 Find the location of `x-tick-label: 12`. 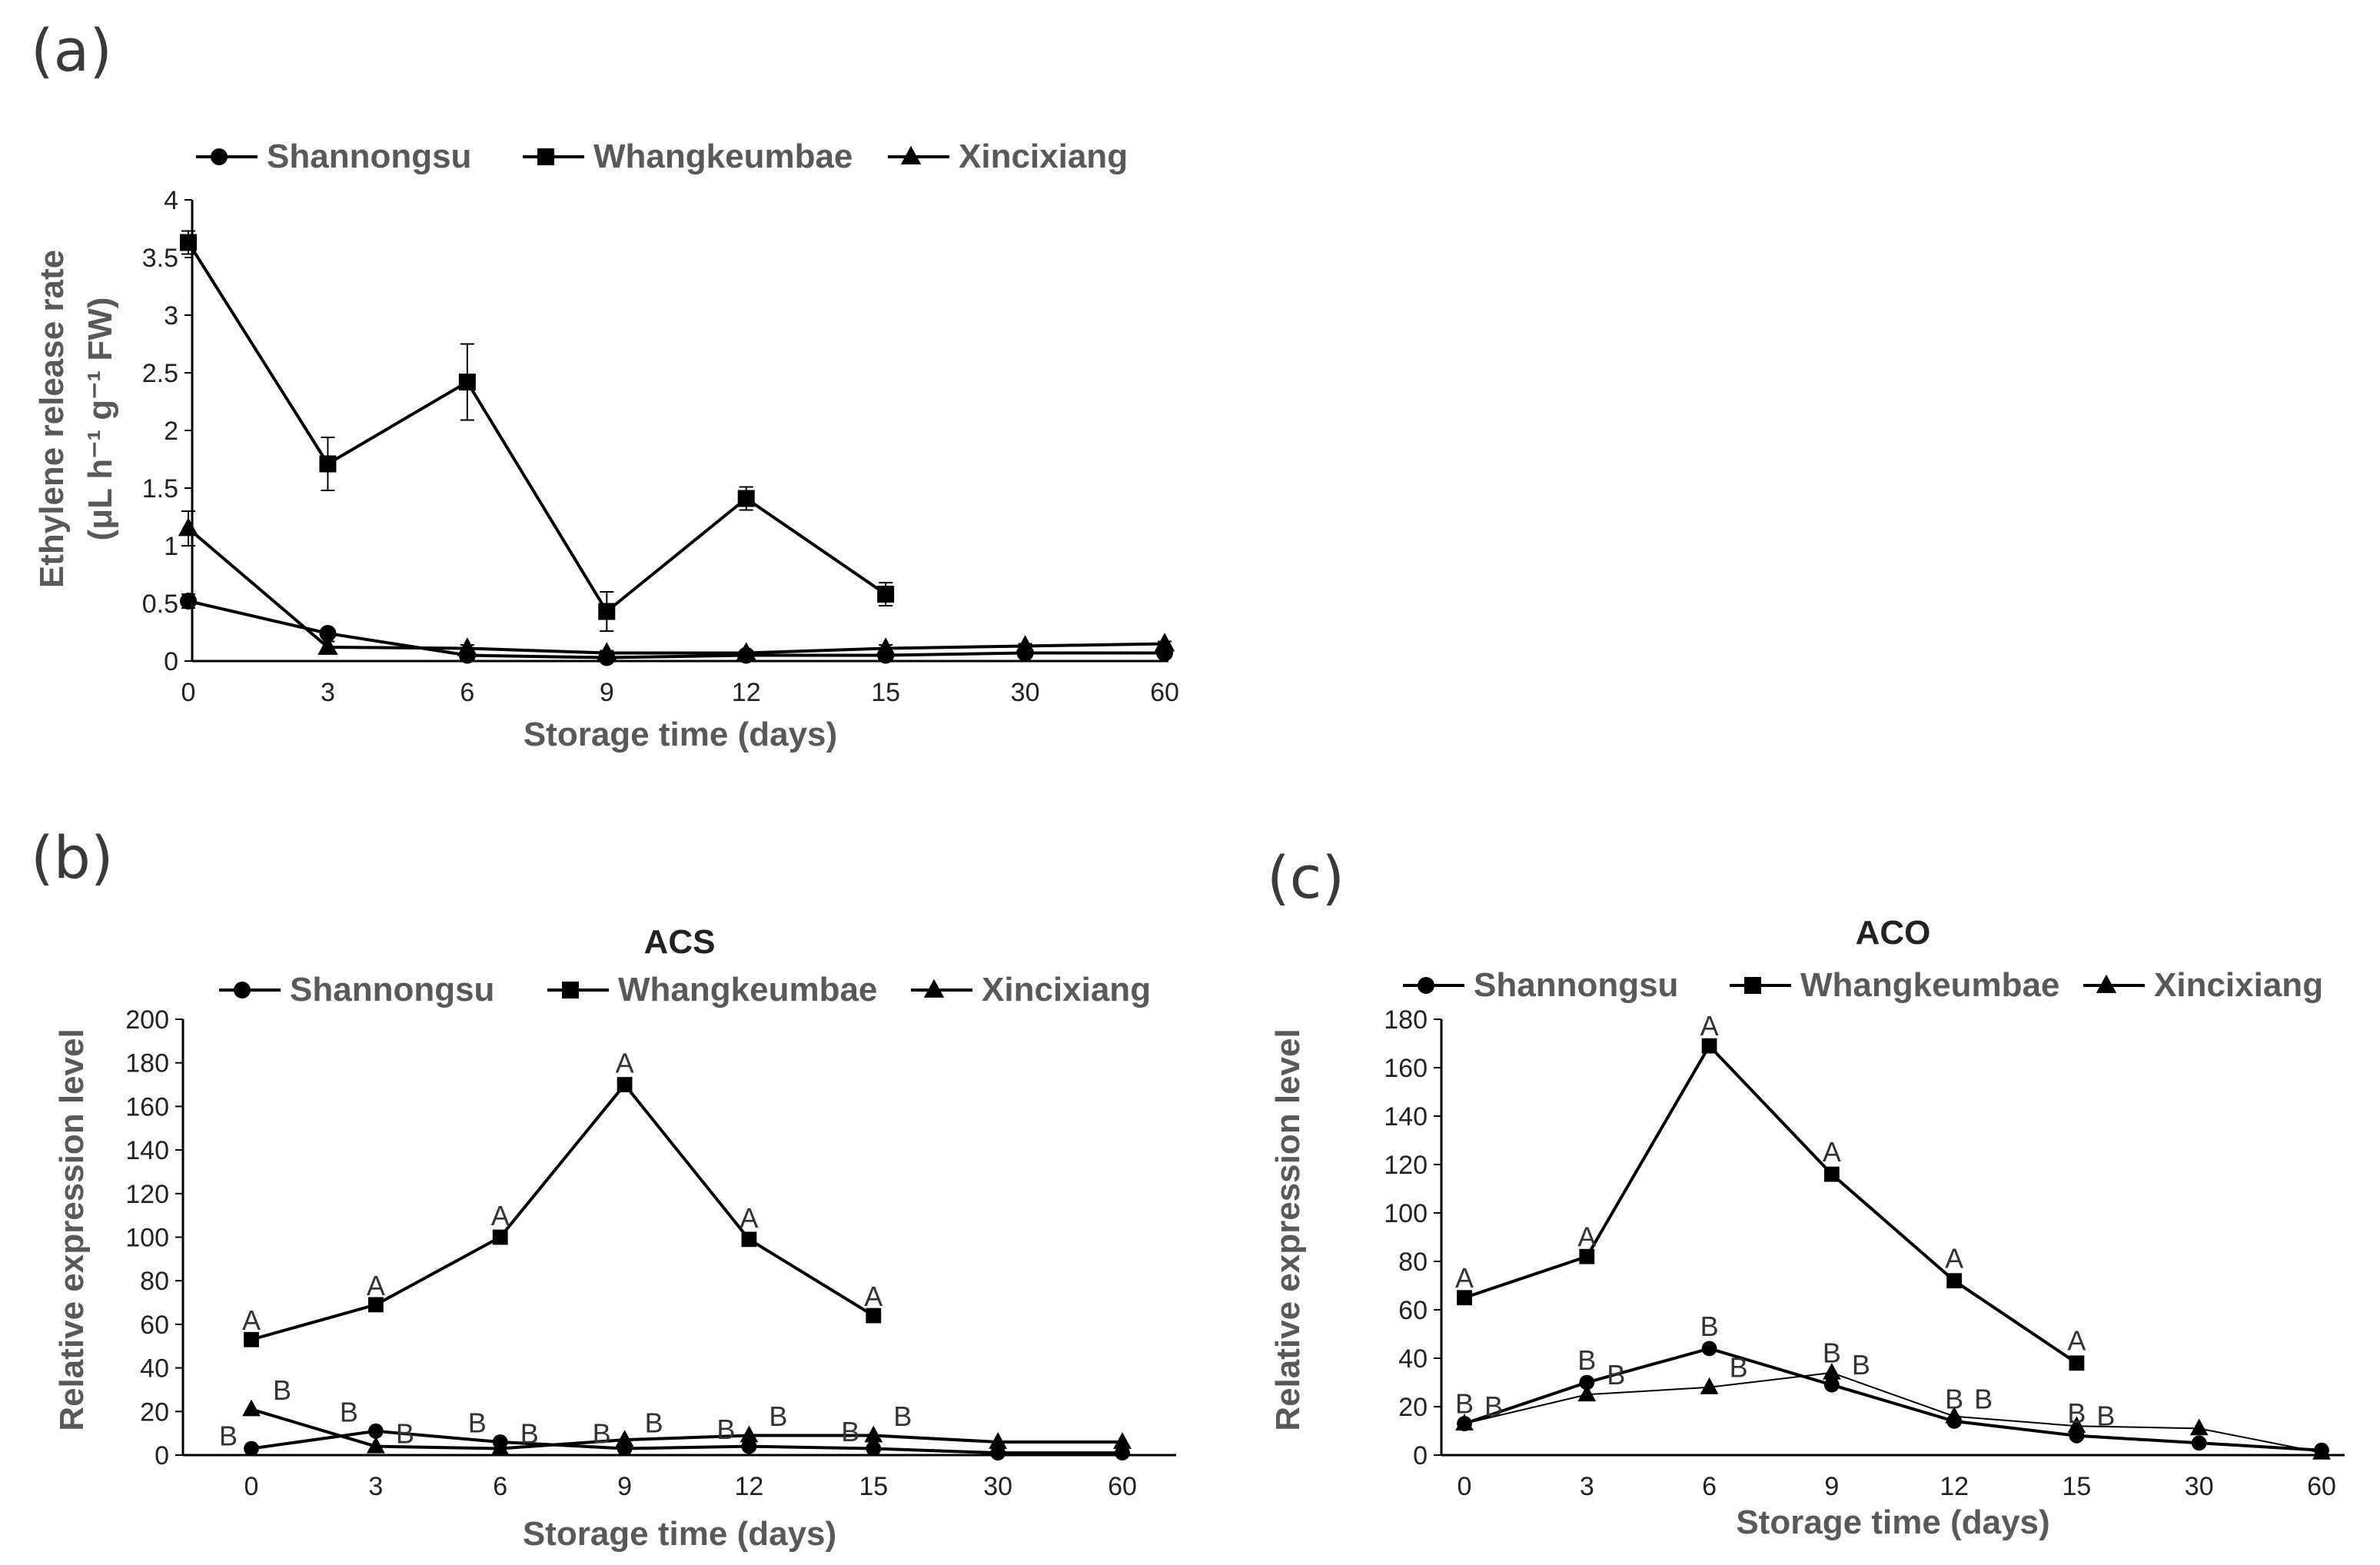

x-tick-label: 12 is located at coordinates (746, 692).